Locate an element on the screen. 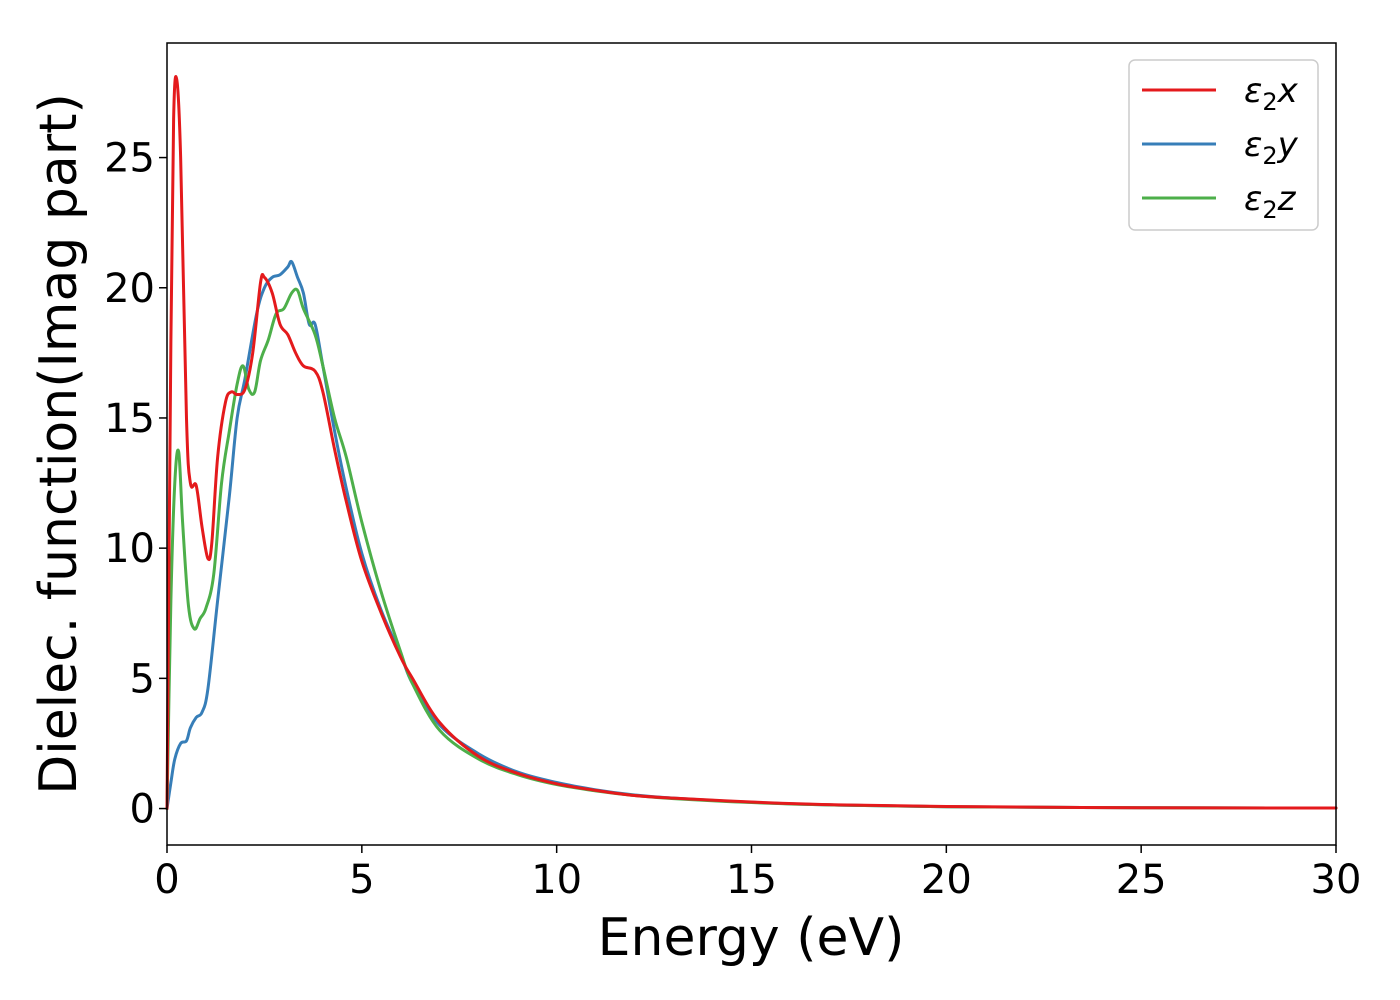 The image size is (1400, 1000). legend-box is located at coordinates (1223, 145).